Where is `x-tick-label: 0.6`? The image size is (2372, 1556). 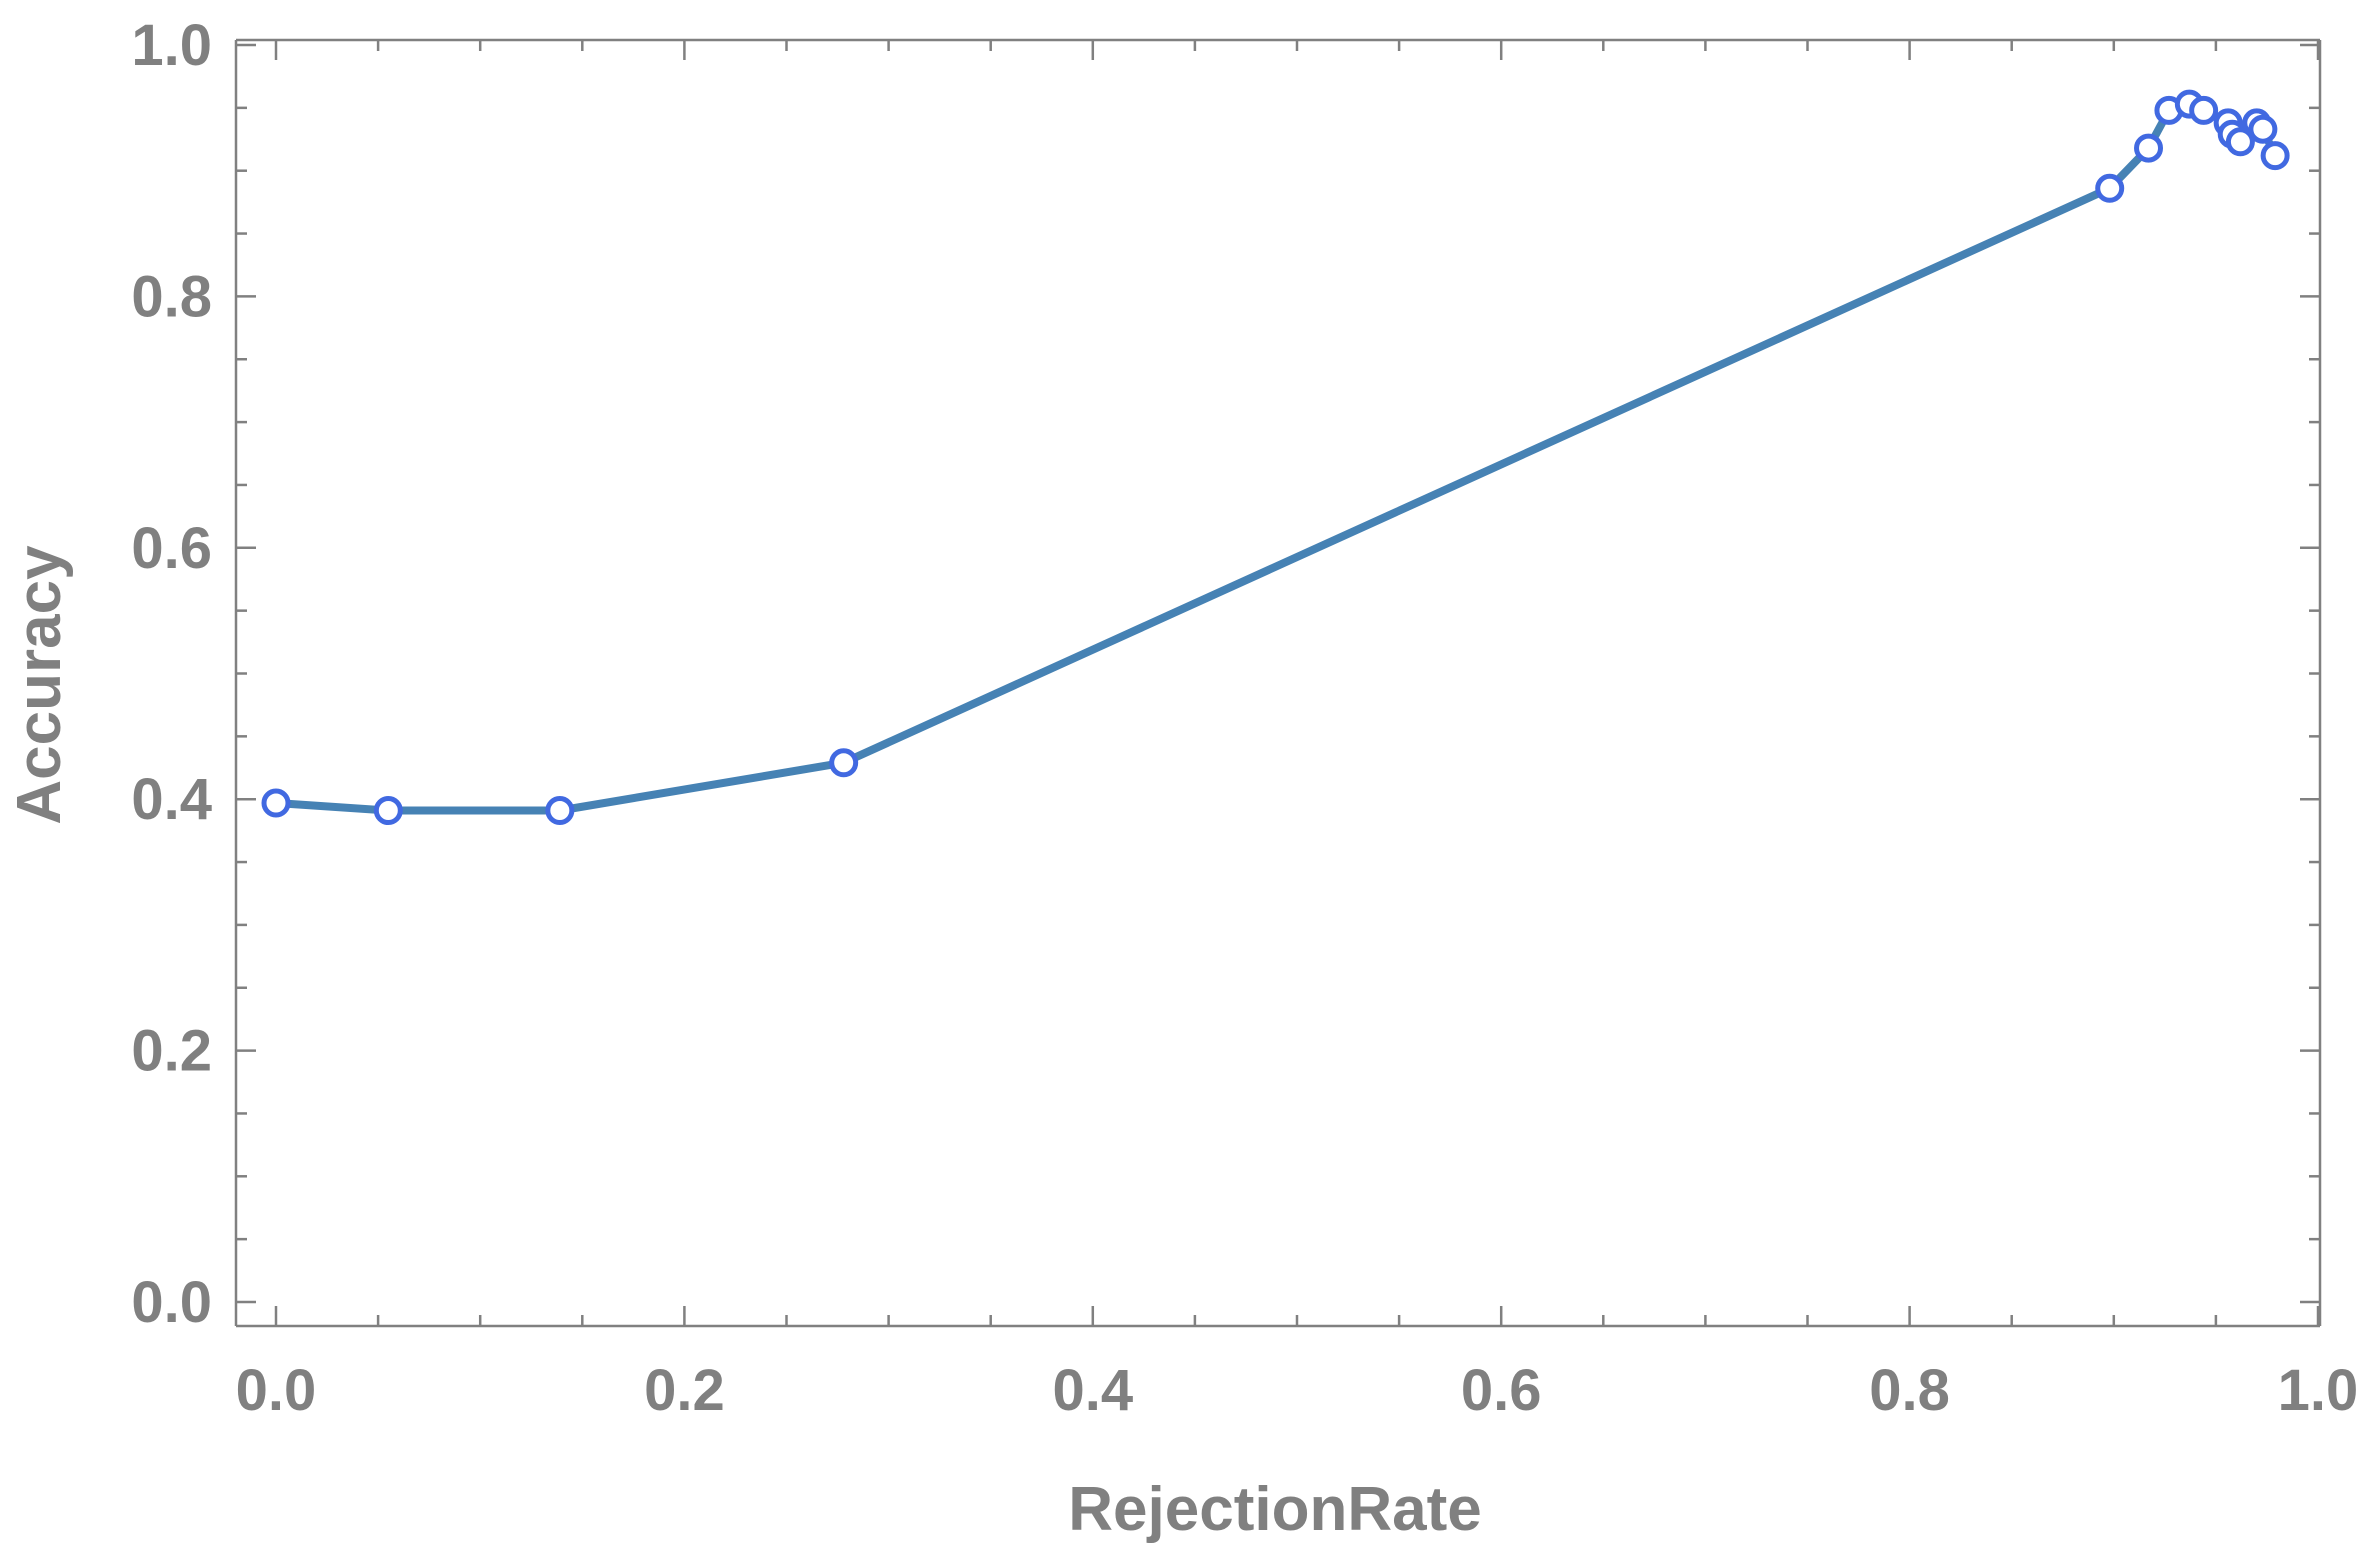
x-tick-label: 0.6 is located at coordinates (1501, 1390).